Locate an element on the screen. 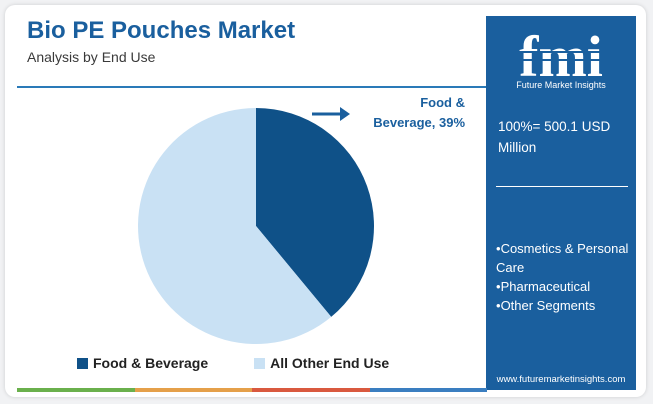 Image resolution: width=653 pixels, height=404 pixels. chart-legend: Food & Beverage All Other End Use is located at coordinates (233, 363).